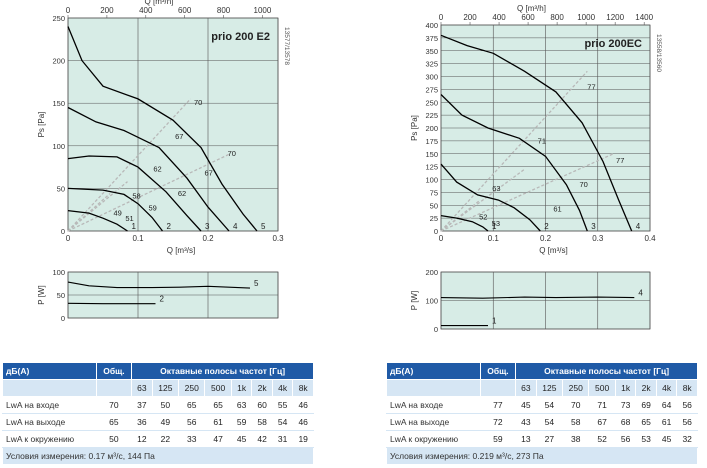  I want to click on power-curve-label: 2, so click(162, 299).